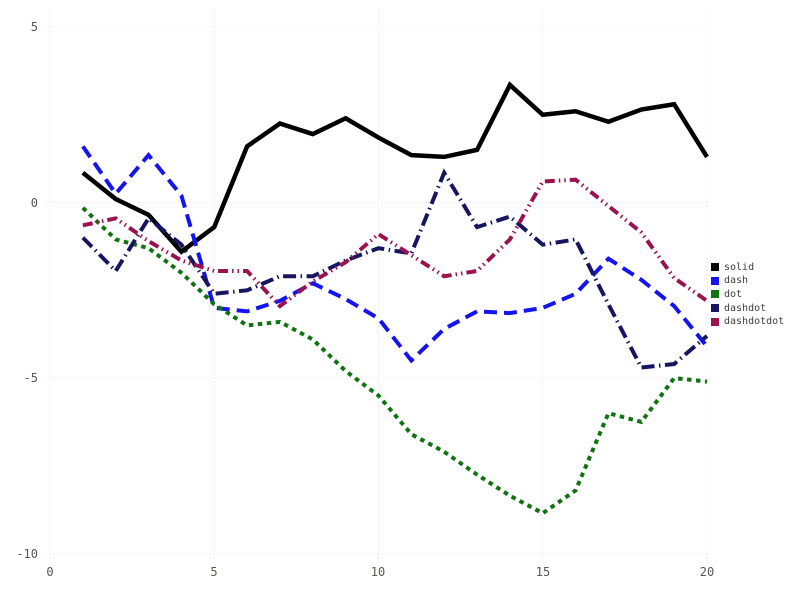 This screenshot has height=600, width=800. I want to click on x-tick-label: 10, so click(378, 572).